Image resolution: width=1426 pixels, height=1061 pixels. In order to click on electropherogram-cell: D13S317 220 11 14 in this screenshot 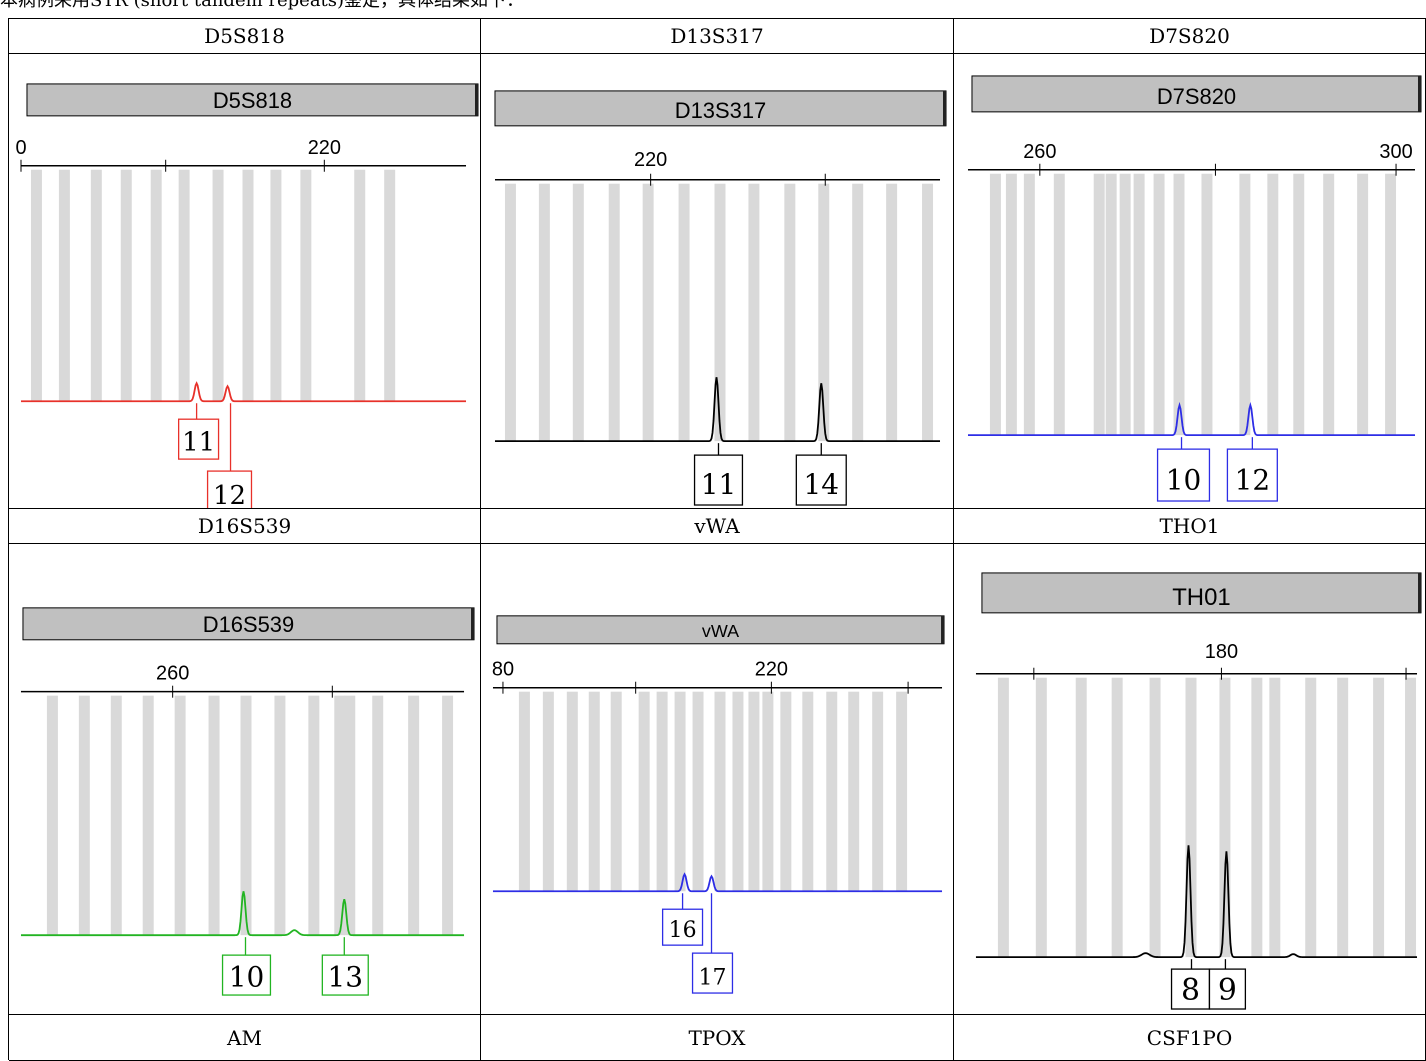, I will do `click(717, 281)`.